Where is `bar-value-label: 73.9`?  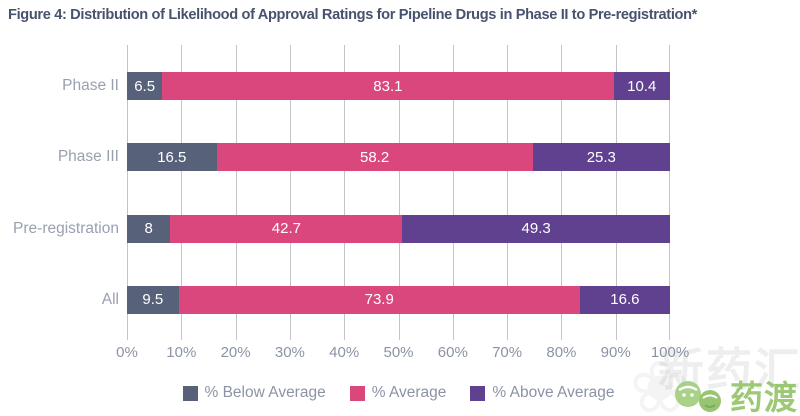 bar-value-label: 73.9 is located at coordinates (379, 300).